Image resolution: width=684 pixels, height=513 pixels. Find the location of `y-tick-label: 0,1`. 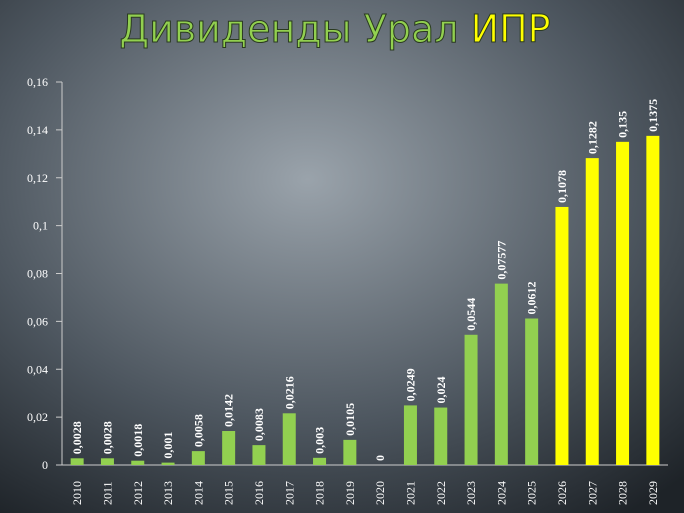

y-tick-label: 0,1 is located at coordinates (40, 226).